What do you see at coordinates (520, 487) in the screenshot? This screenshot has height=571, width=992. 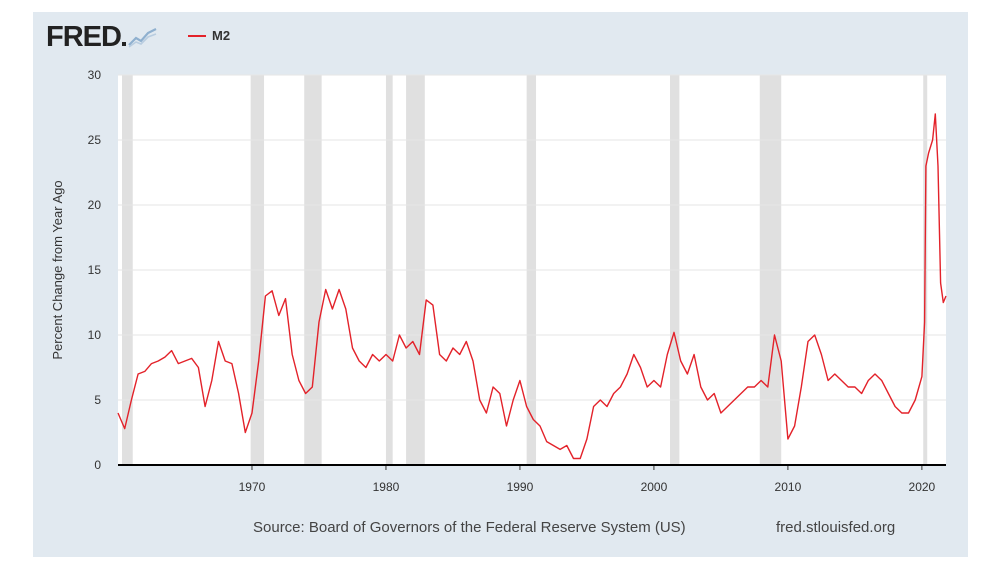 I see `x-tick-label-1990: 1990` at bounding box center [520, 487].